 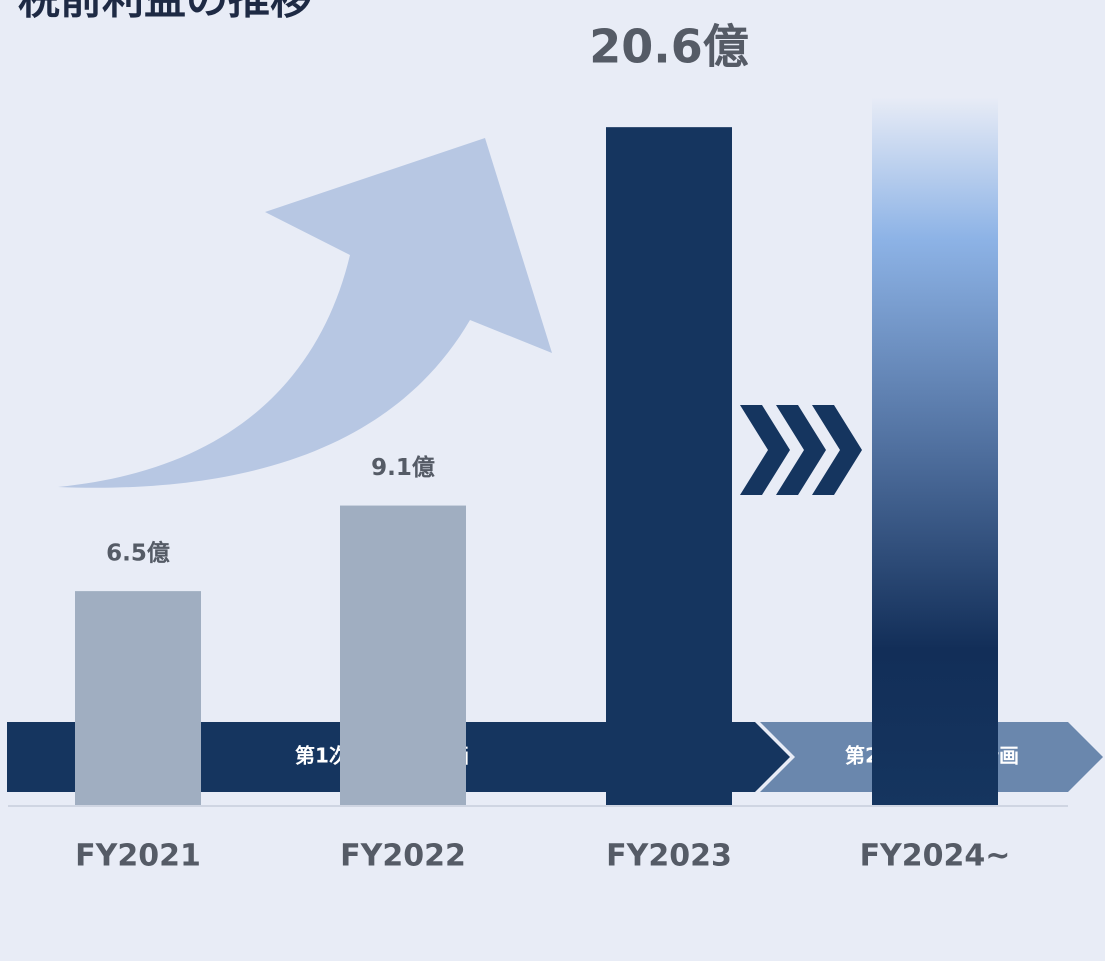 I want to click on x-tick-label: FY2023, so click(x=669, y=856).